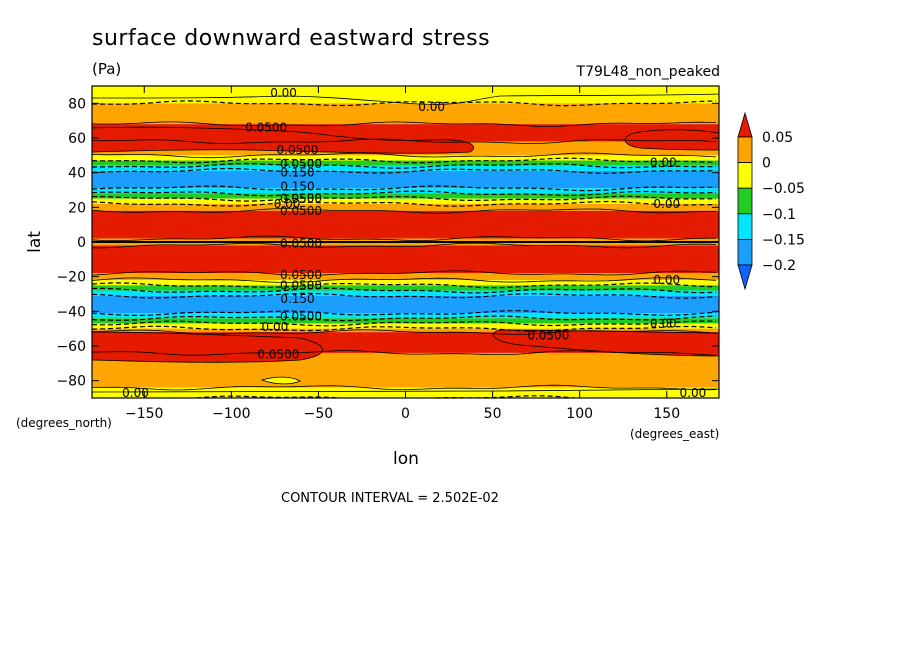 The height and width of the screenshot is (658, 904). Describe the element at coordinates (783, 189) in the screenshot. I see `colorbar-label: −0.05` at that location.